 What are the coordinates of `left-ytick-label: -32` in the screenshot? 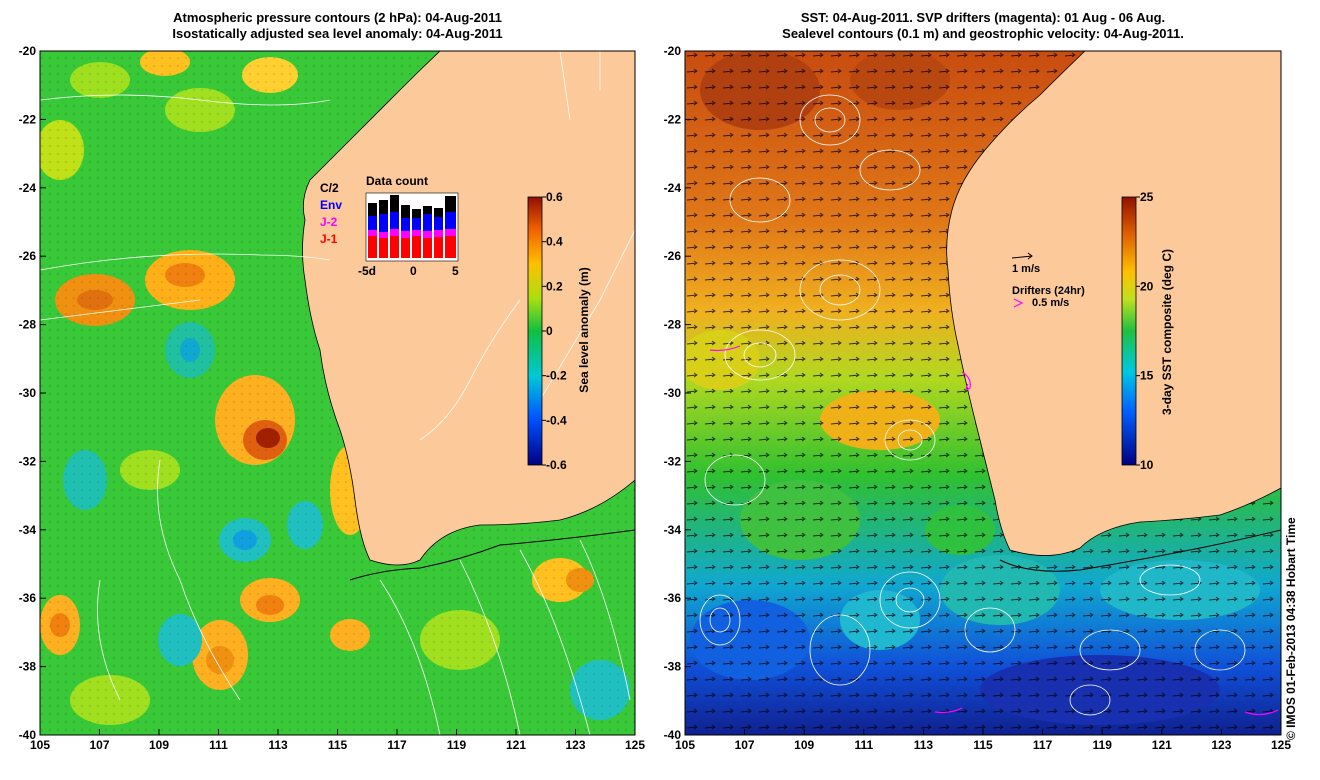 It's located at (28, 461).